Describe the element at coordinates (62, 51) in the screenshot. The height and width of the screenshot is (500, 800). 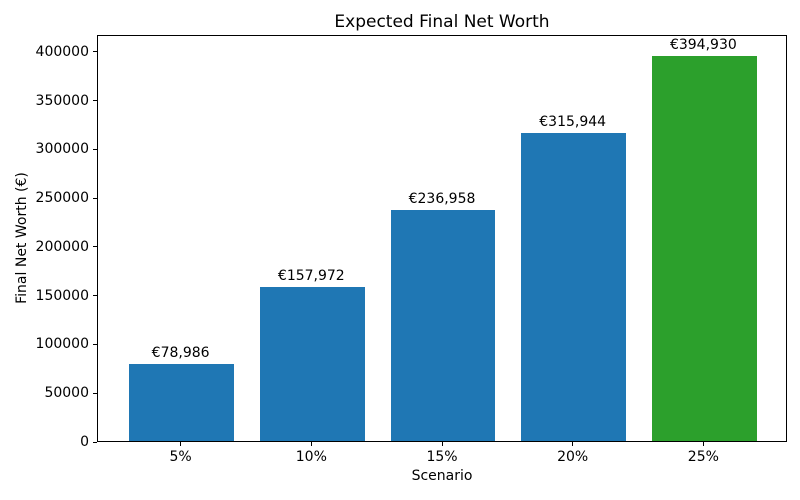
I see `y-tick-label: 400000` at that location.